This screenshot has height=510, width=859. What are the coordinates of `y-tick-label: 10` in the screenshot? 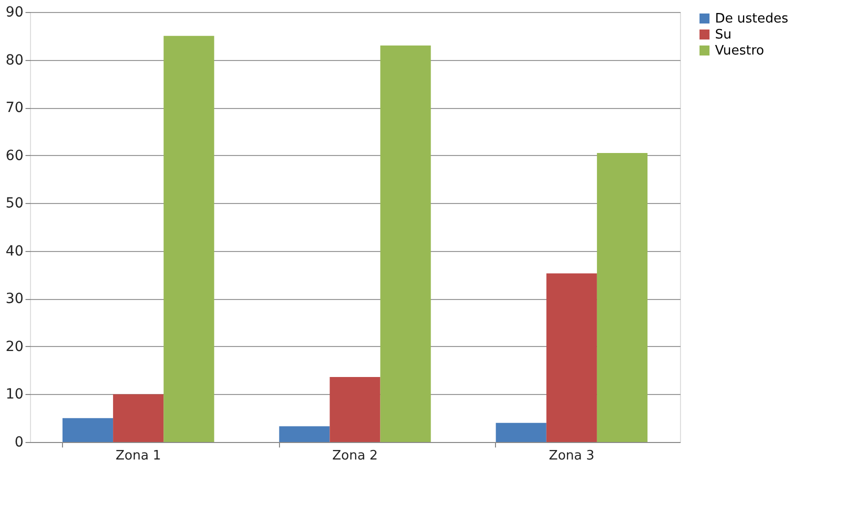 It's located at (15, 394).